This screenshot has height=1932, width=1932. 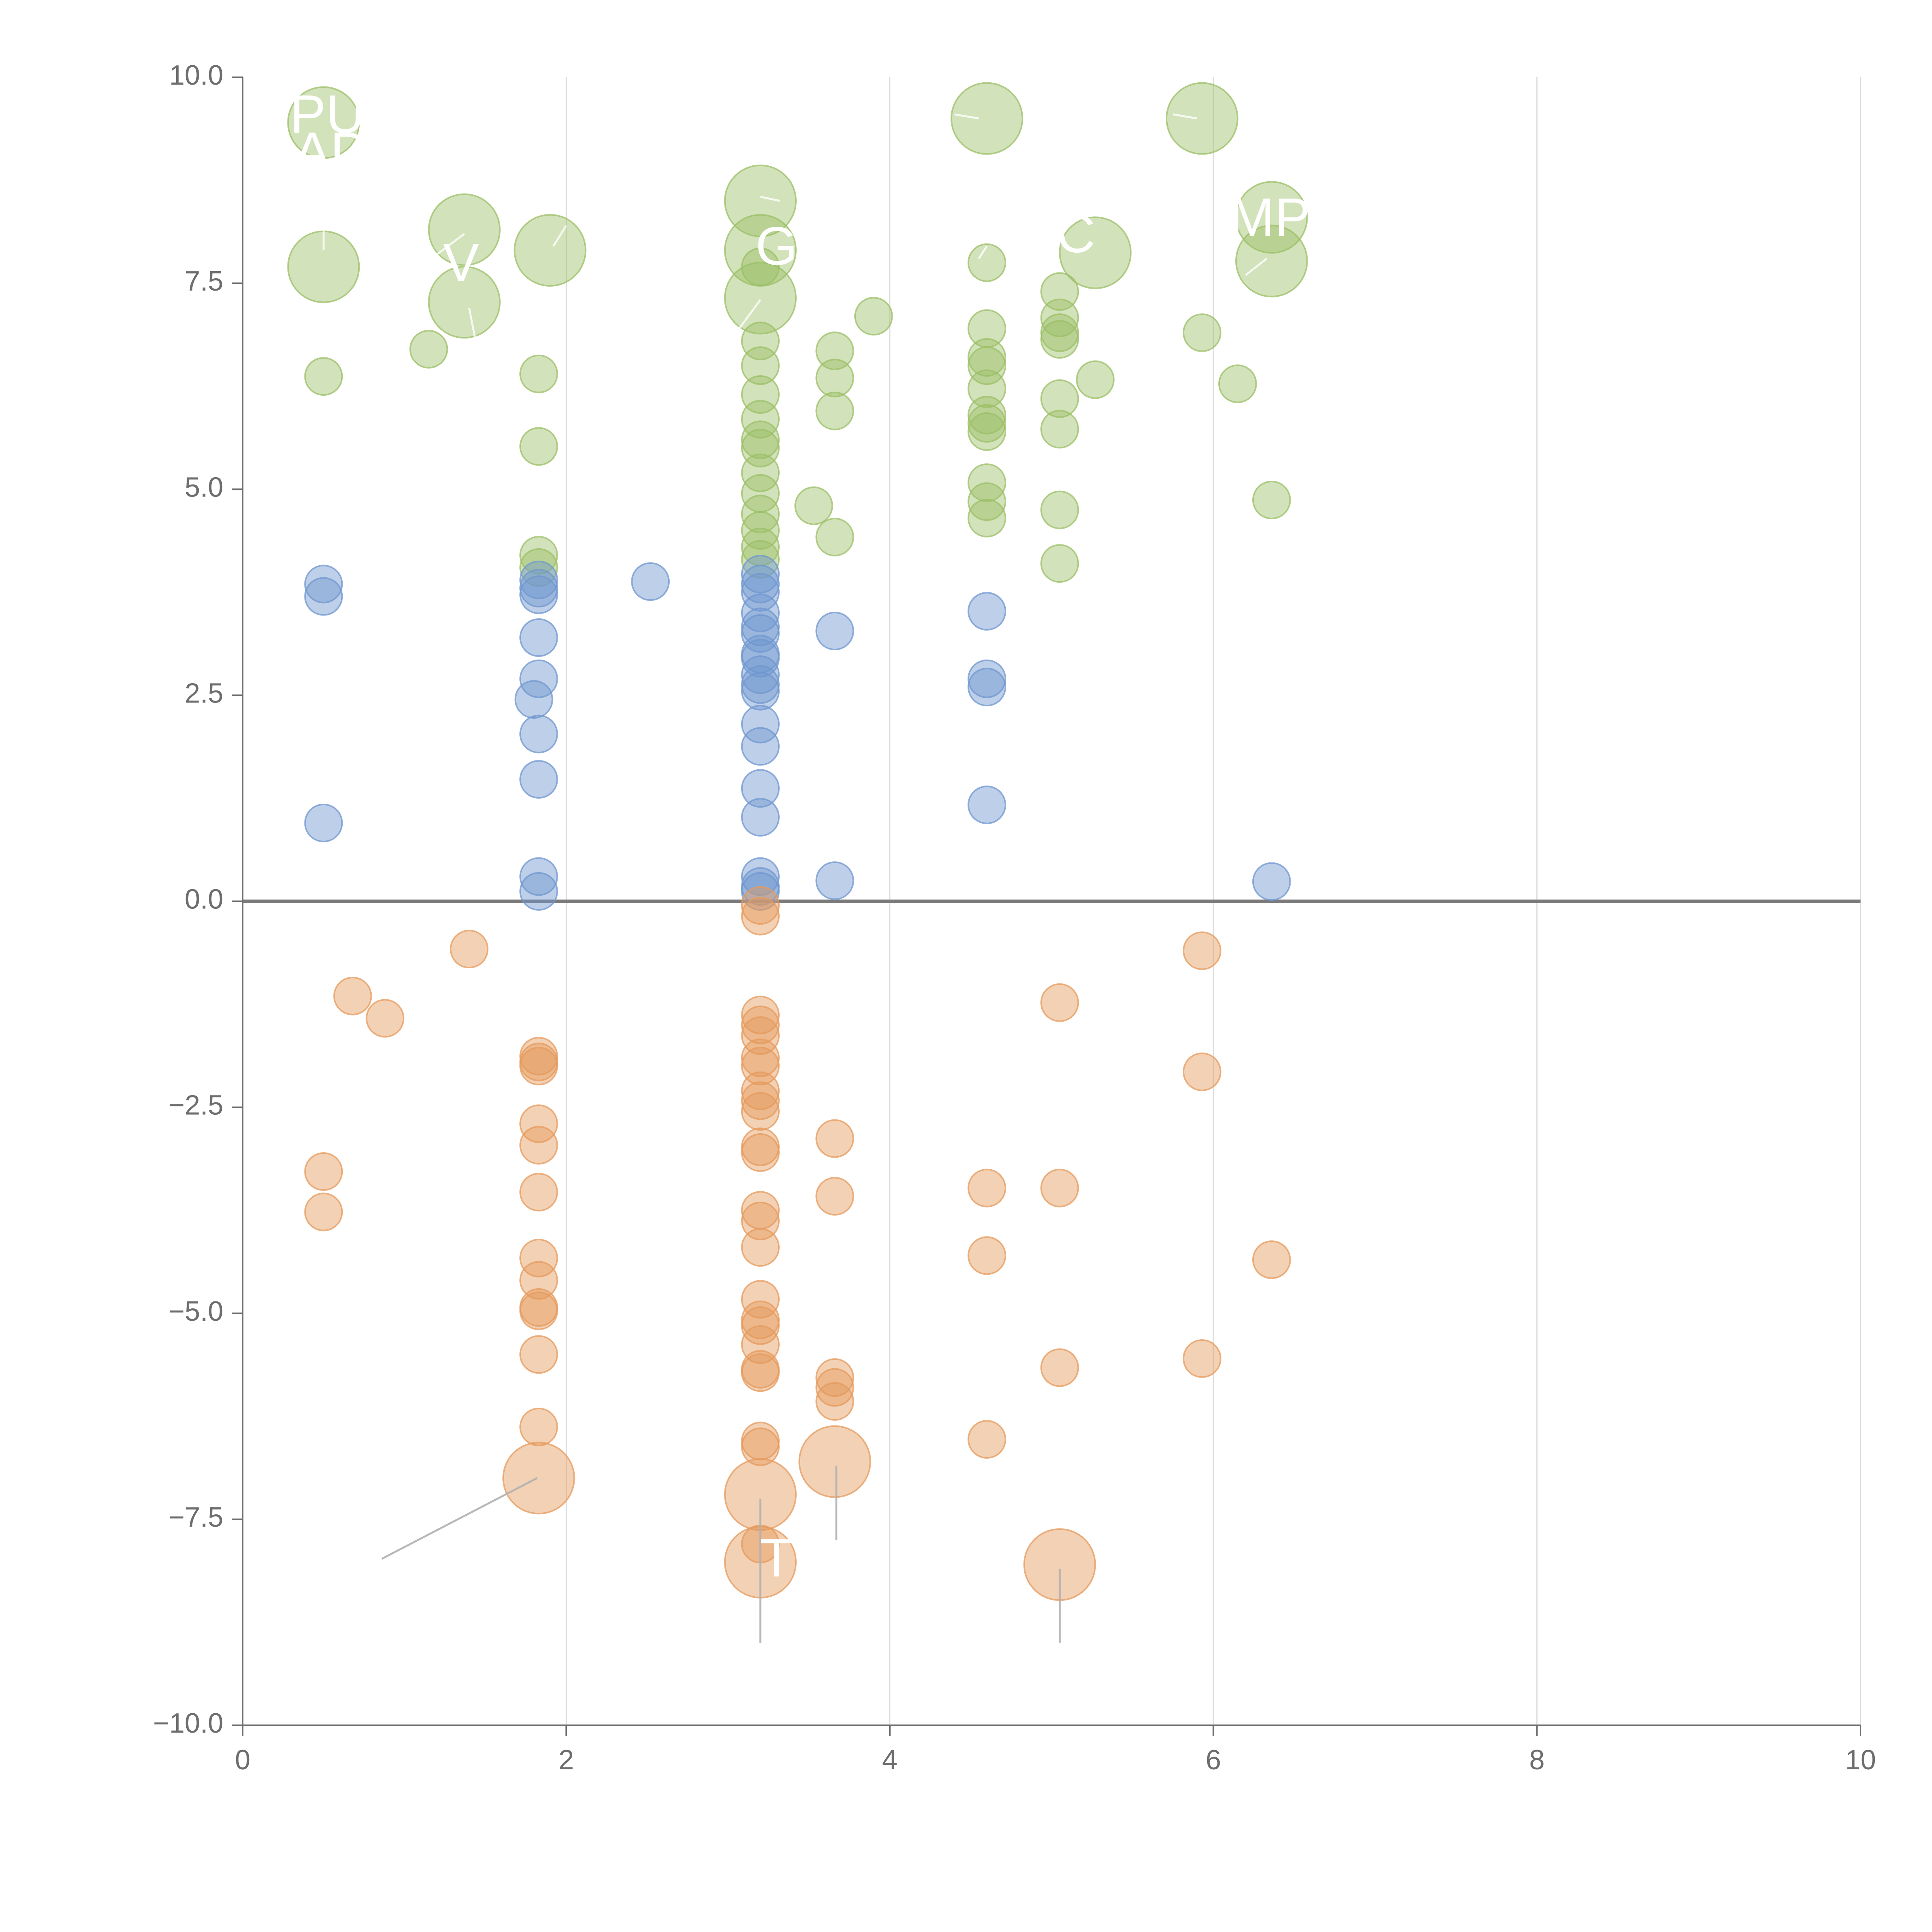 I want to click on point-label-2: V, so click(x=461, y=262).